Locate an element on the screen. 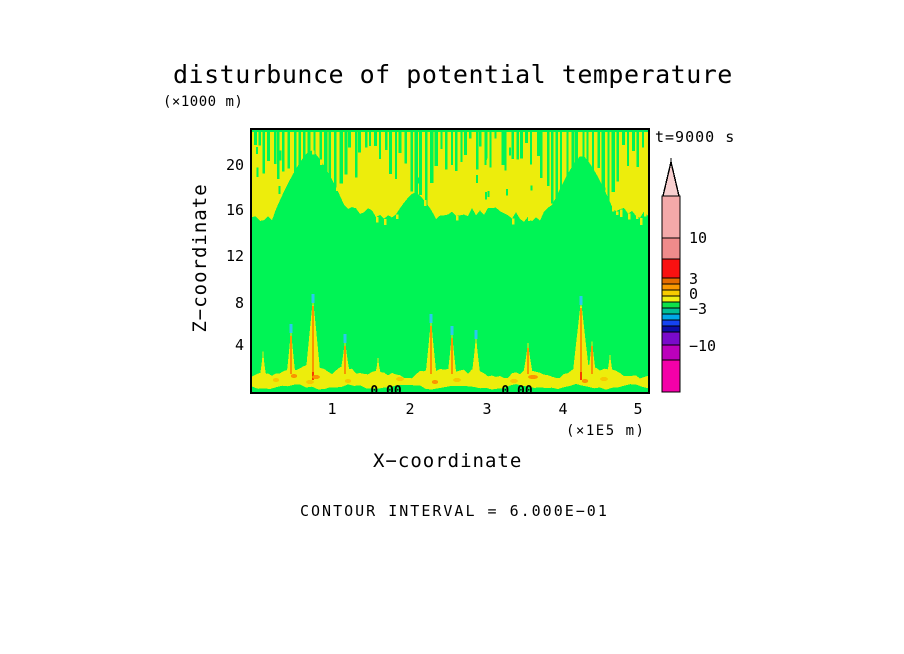  y-tick-label: 8 is located at coordinates (239, 303).